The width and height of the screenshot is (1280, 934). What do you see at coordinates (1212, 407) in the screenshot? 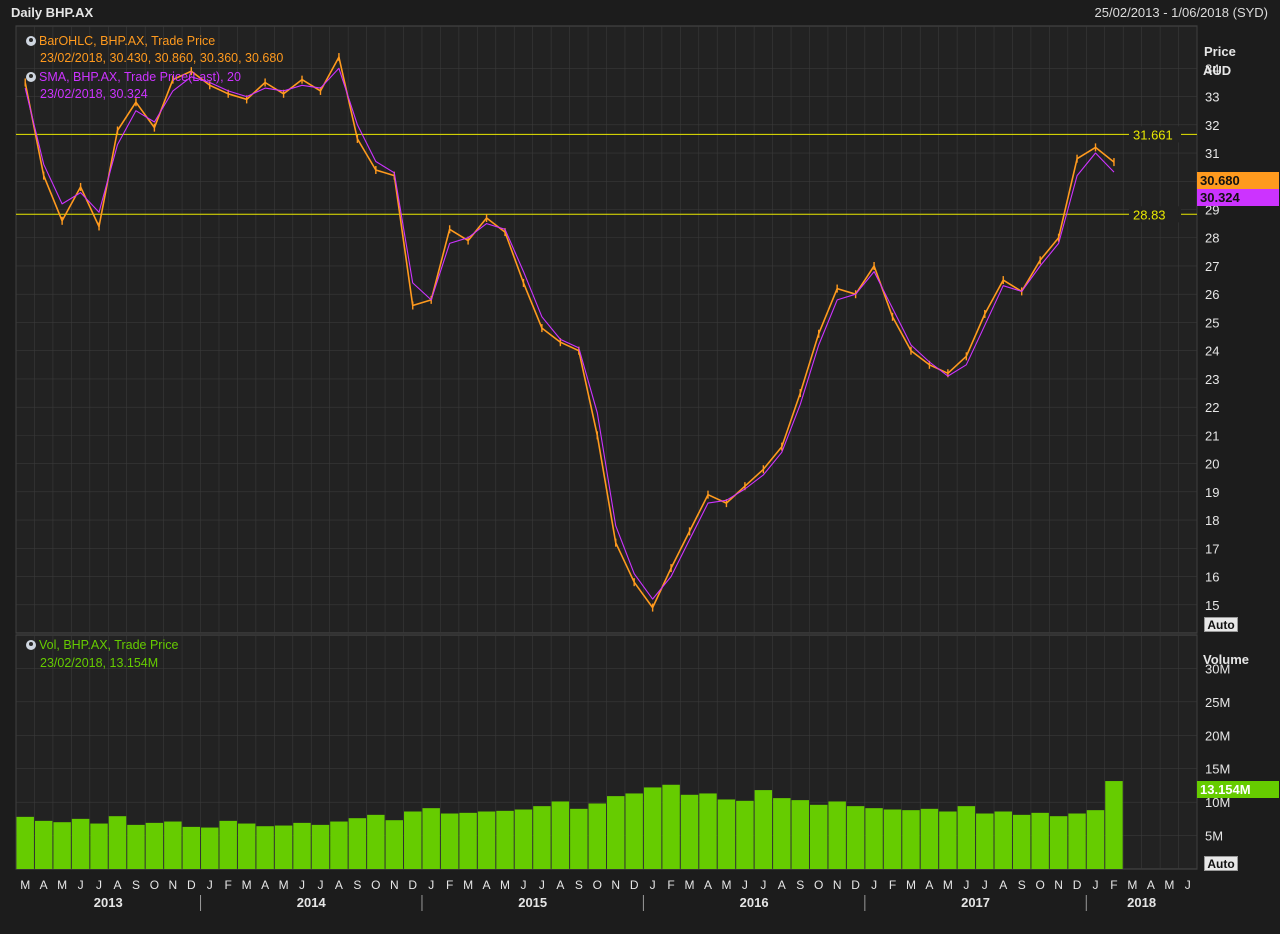
I see `price-tick-label: 22` at bounding box center [1212, 407].